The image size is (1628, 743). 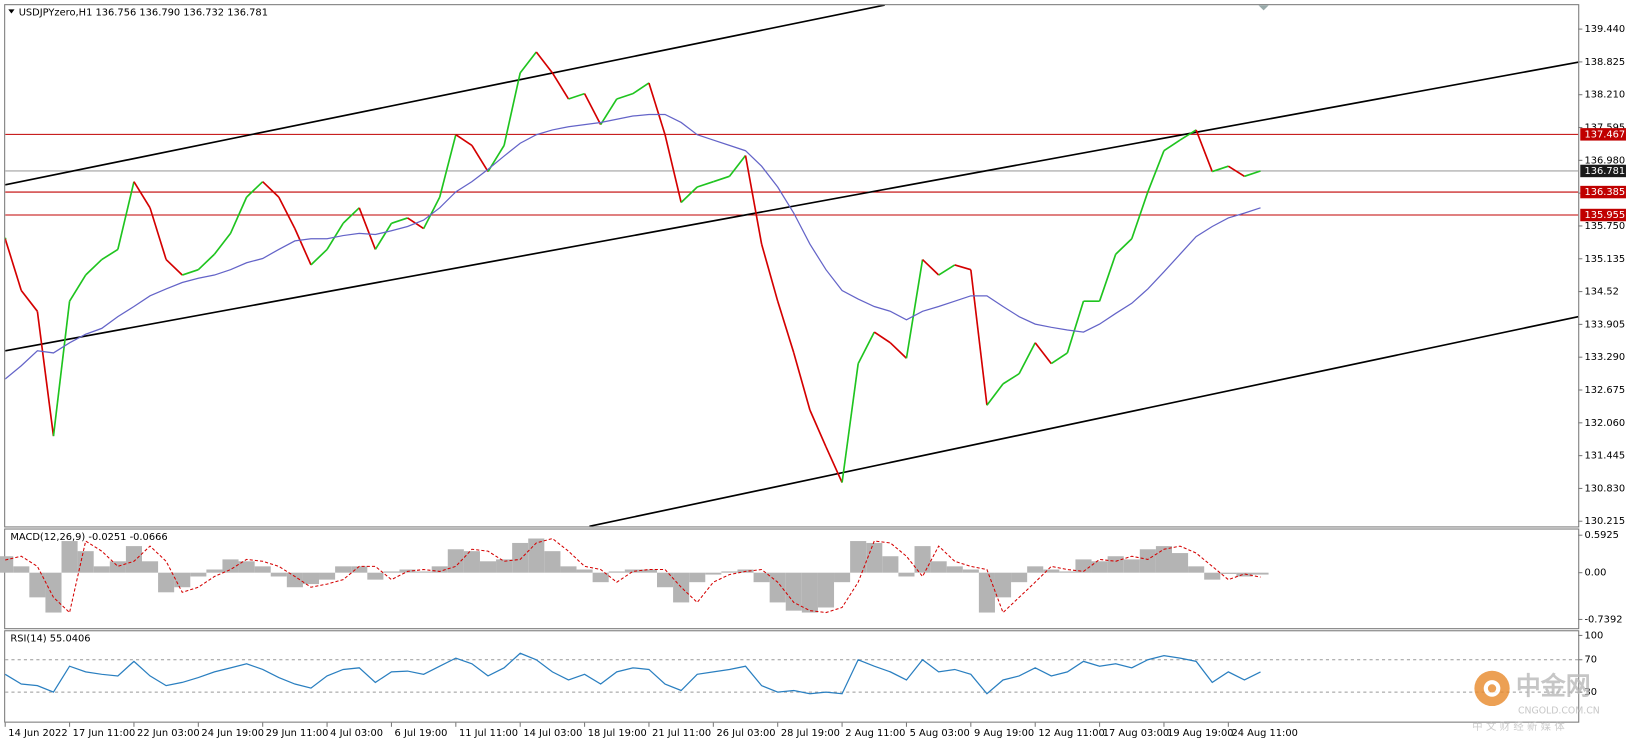 I want to click on x-tick-label: 4 Jul 03:00, so click(x=356, y=733).